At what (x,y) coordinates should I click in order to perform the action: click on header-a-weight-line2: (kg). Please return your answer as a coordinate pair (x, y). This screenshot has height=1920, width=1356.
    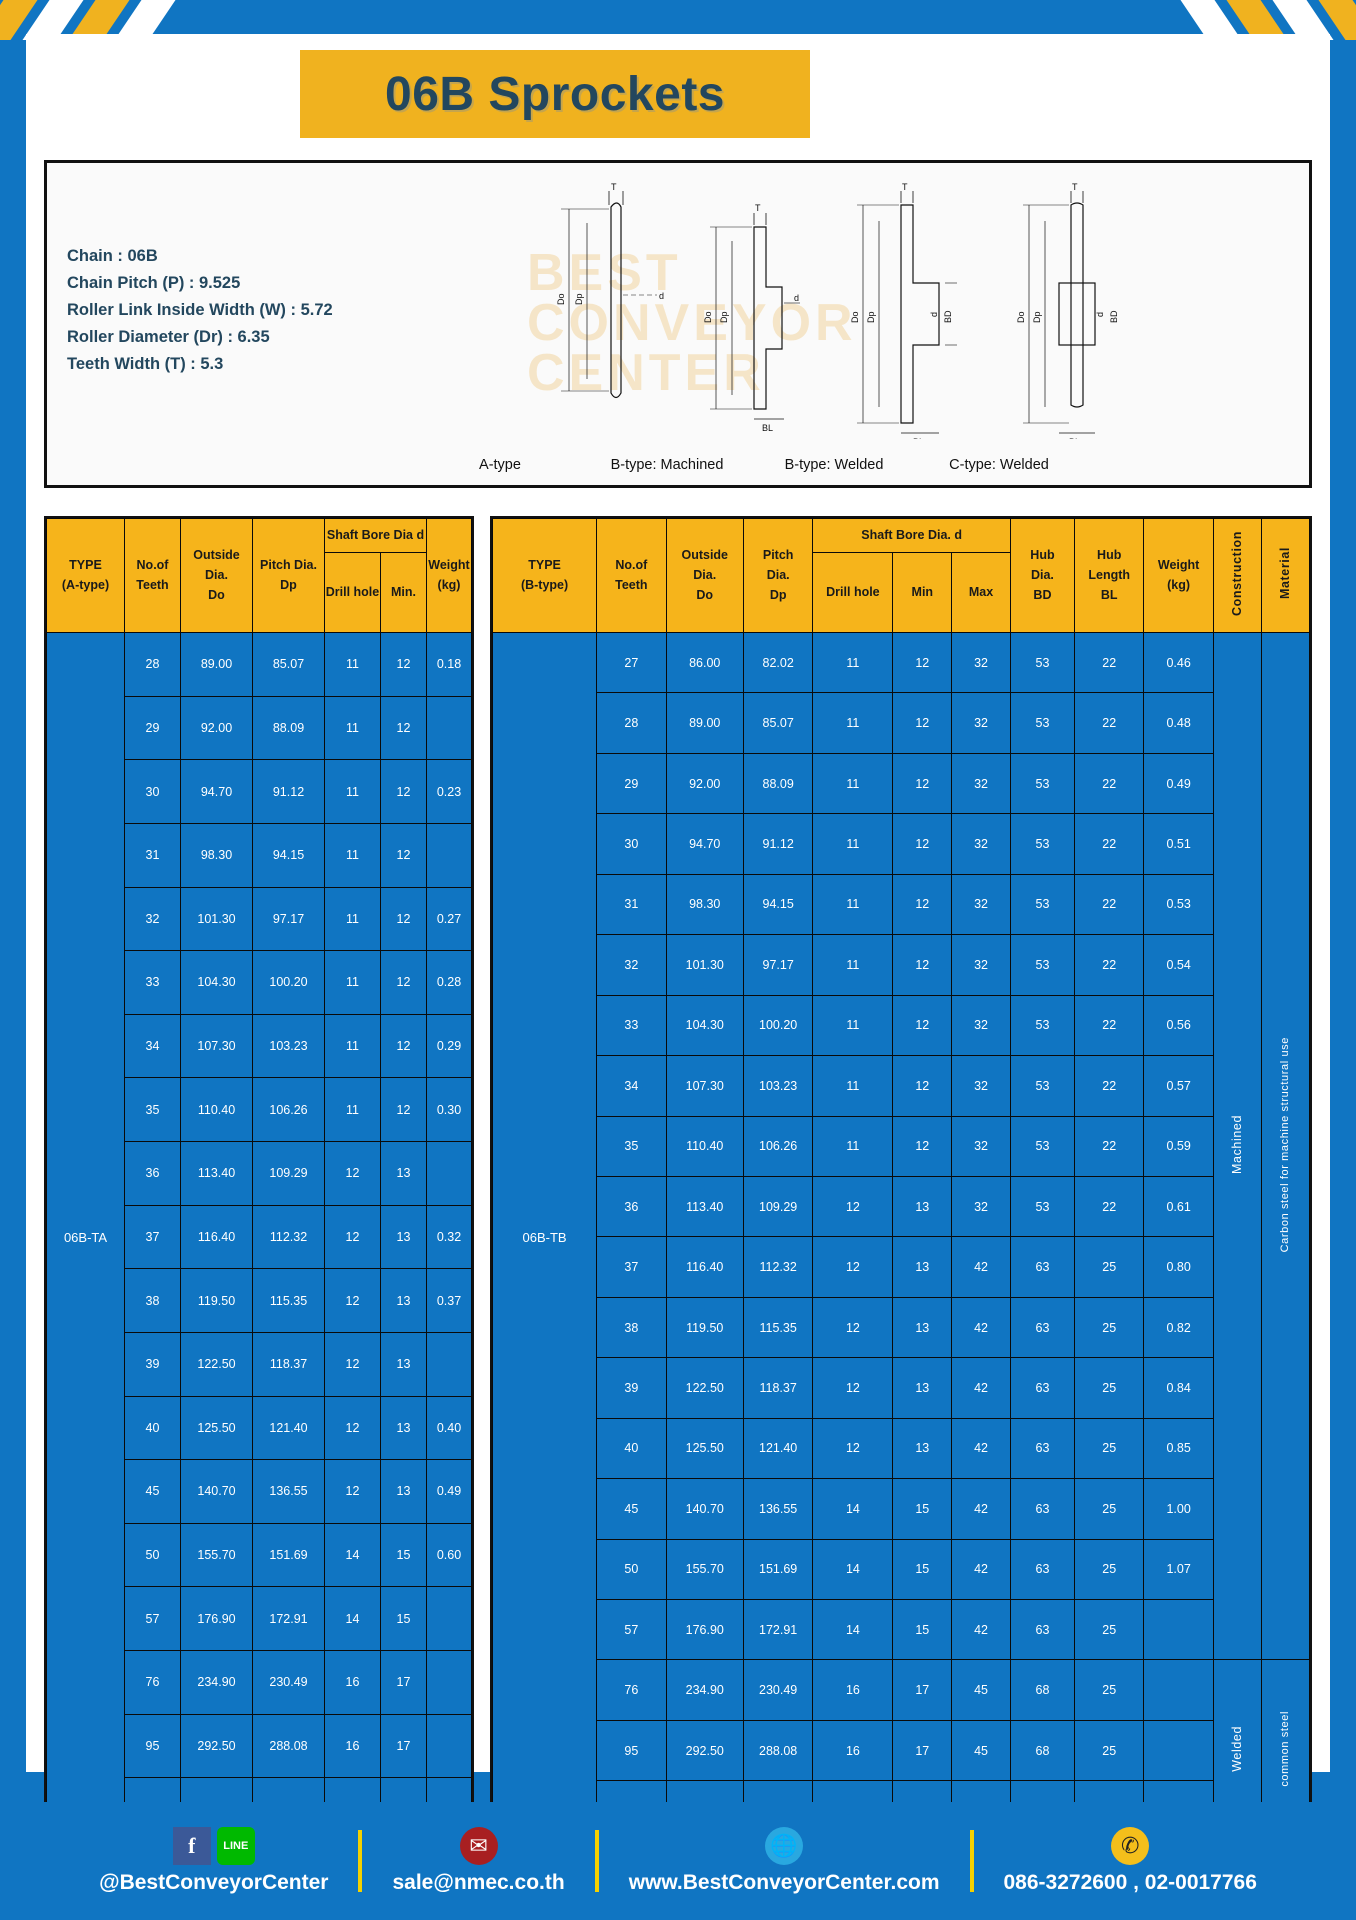
    Looking at the image, I should click on (449, 585).